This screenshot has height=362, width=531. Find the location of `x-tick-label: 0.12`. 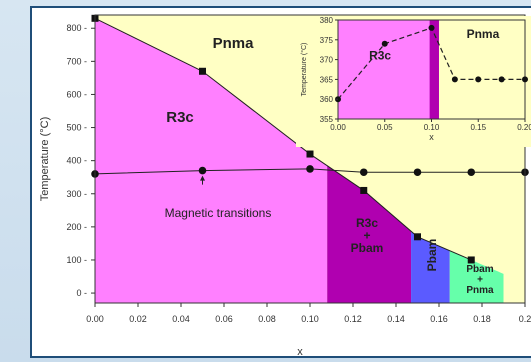

x-tick-label: 0.12 is located at coordinates (353, 319).